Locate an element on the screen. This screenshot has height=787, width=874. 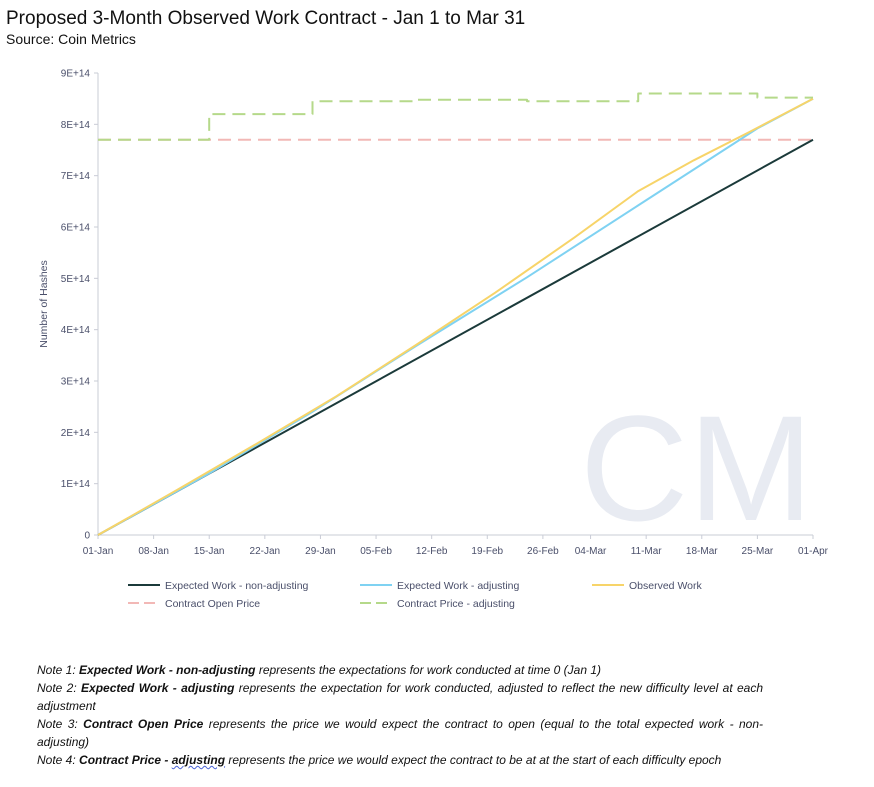
series-line is located at coordinates (455, 116).